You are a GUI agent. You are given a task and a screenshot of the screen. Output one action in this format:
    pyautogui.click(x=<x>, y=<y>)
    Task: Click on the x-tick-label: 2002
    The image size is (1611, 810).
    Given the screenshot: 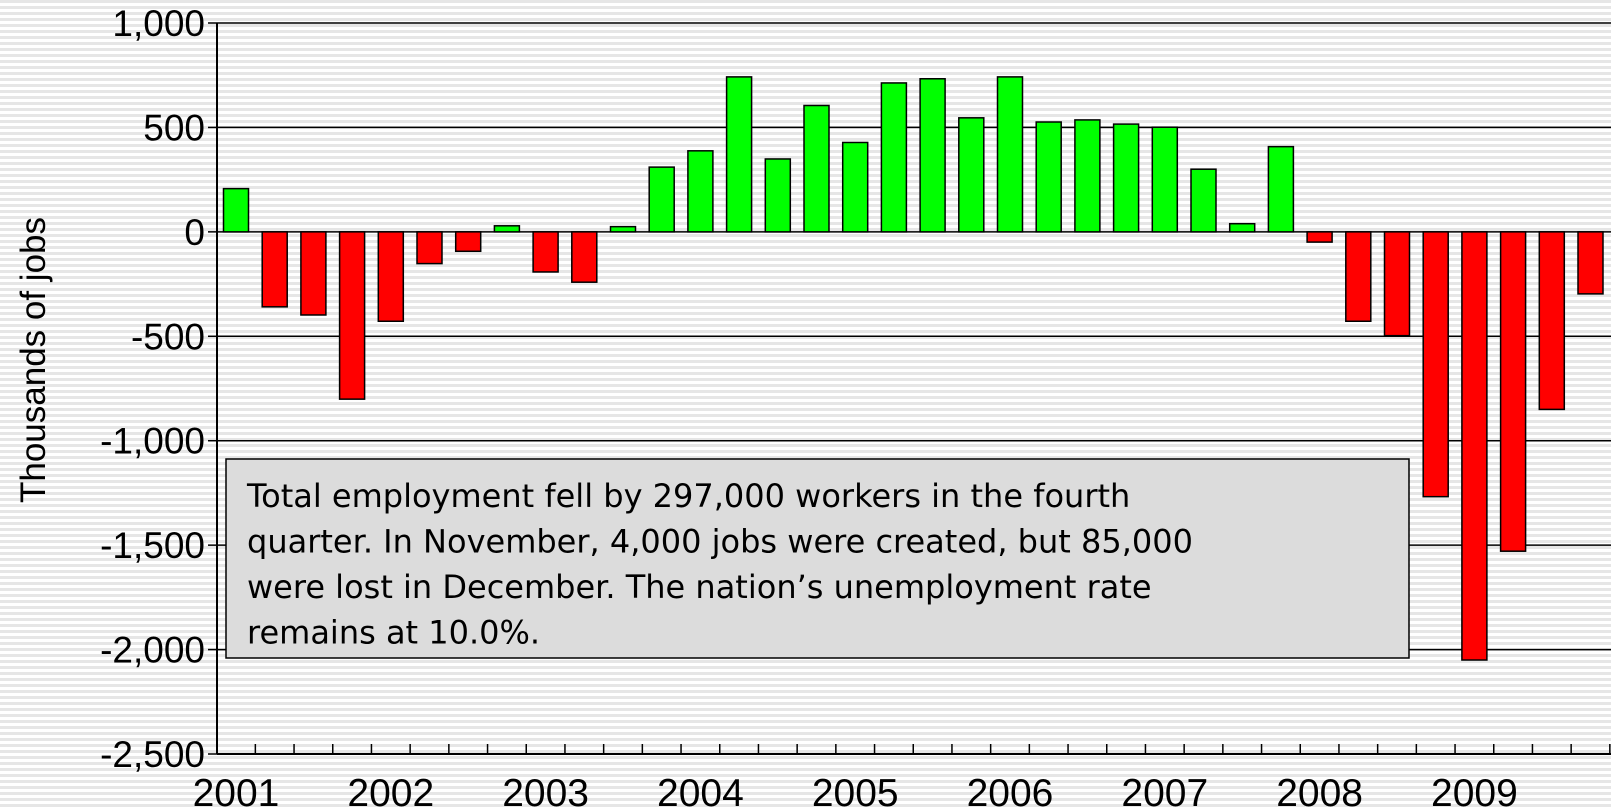 What is the action you would take?
    pyautogui.click(x=390, y=791)
    